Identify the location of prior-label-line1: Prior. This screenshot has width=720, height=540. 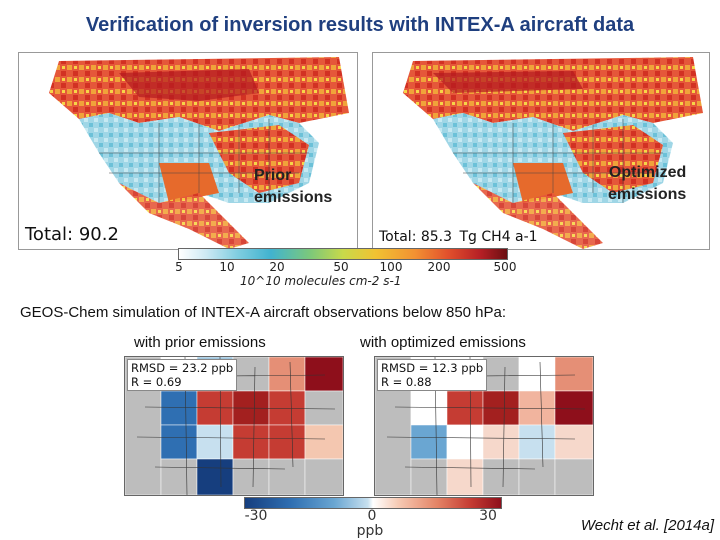
(273, 175).